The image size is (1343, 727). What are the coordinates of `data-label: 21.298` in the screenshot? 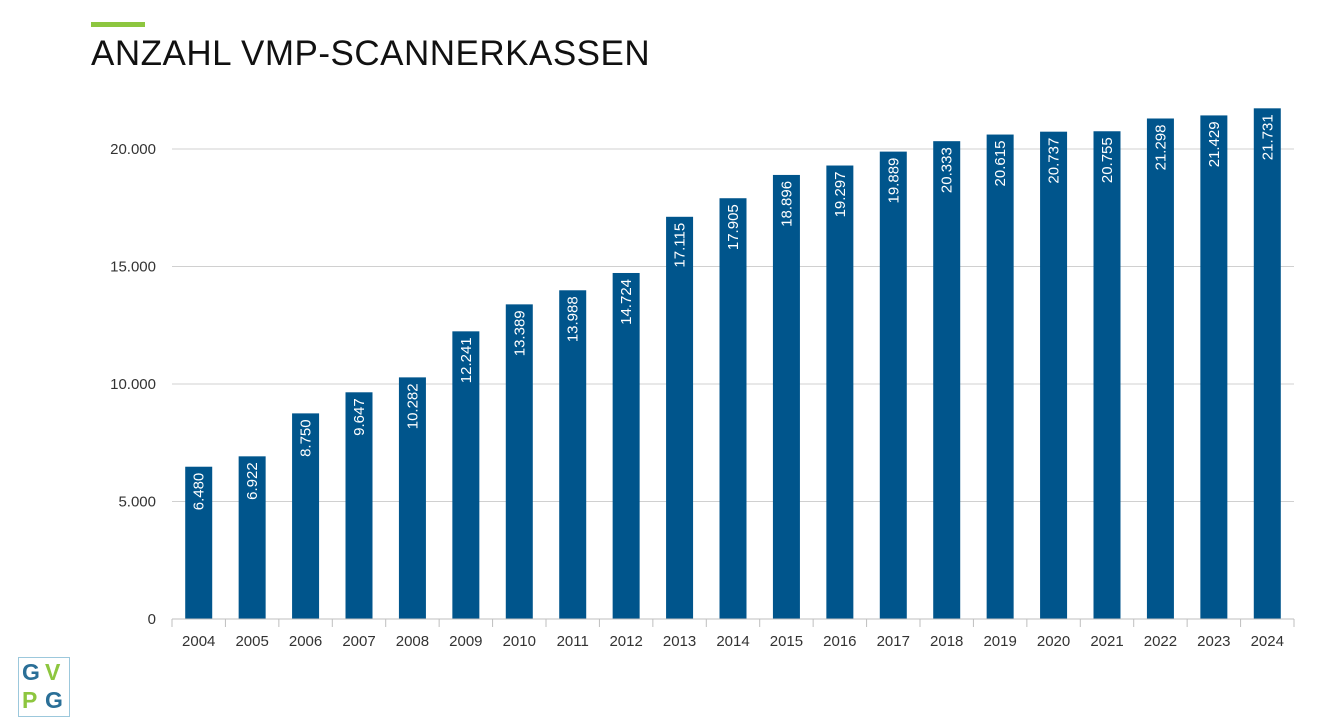 It's located at (1160, 147).